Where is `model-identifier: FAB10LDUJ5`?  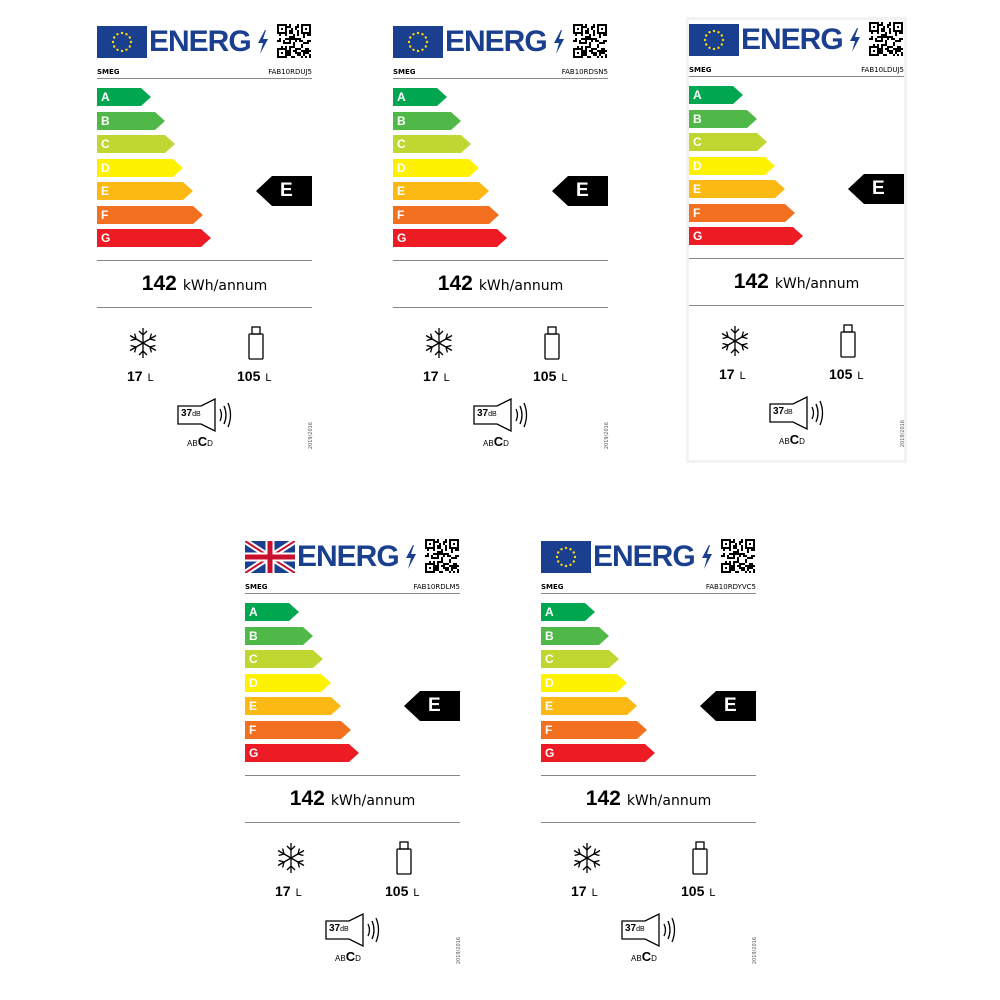
model-identifier: FAB10LDUJ5 is located at coordinates (882, 70).